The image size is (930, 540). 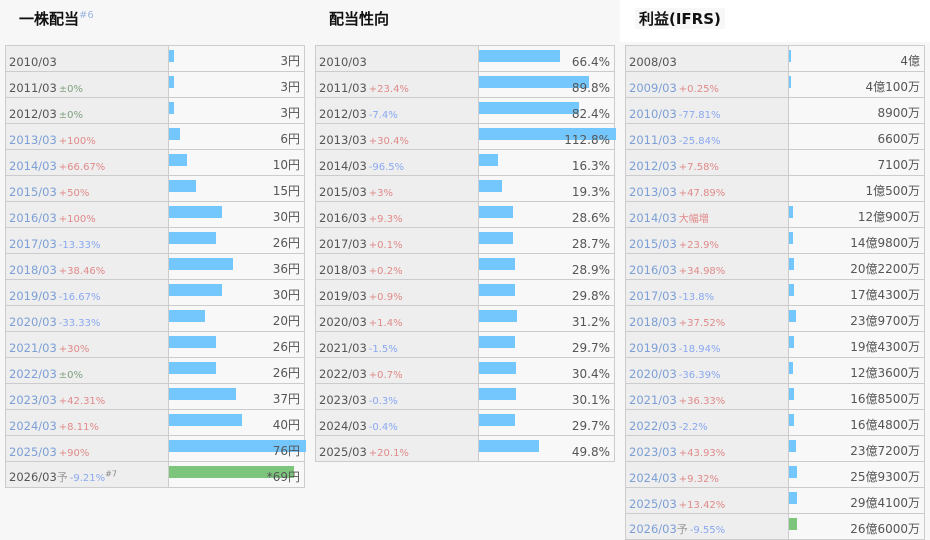 What do you see at coordinates (236, 292) in the screenshot?
I see `value-cell: 30円` at bounding box center [236, 292].